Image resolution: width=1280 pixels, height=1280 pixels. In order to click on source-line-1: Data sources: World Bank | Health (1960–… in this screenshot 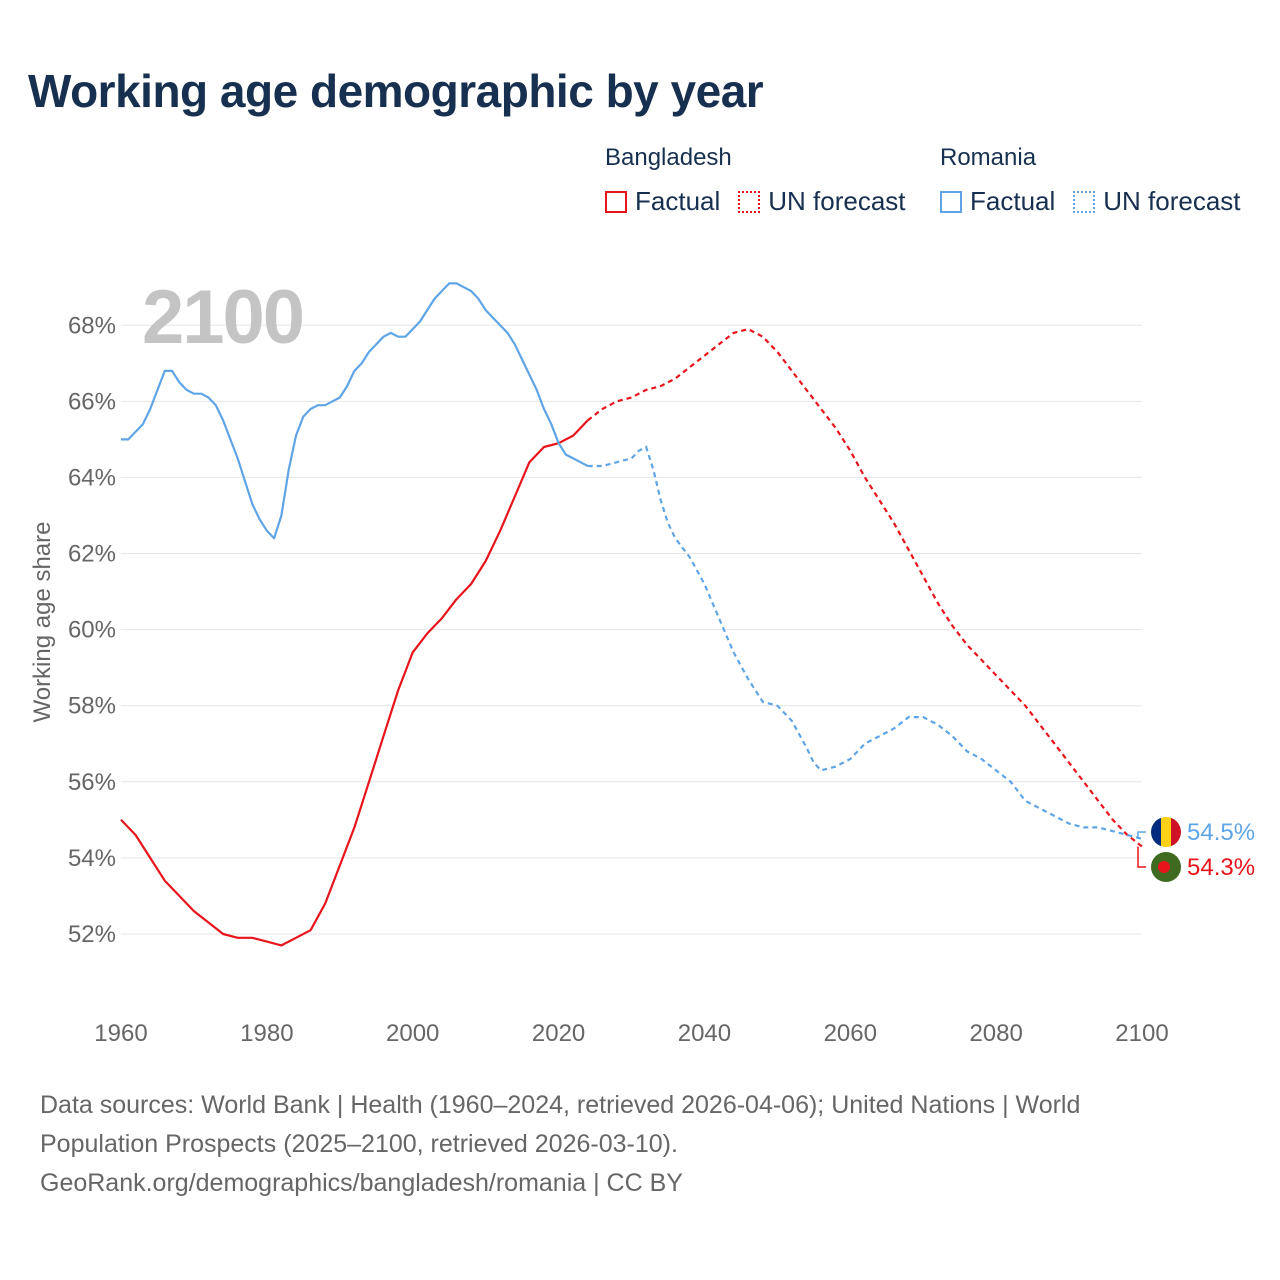, I will do `click(560, 1105)`.